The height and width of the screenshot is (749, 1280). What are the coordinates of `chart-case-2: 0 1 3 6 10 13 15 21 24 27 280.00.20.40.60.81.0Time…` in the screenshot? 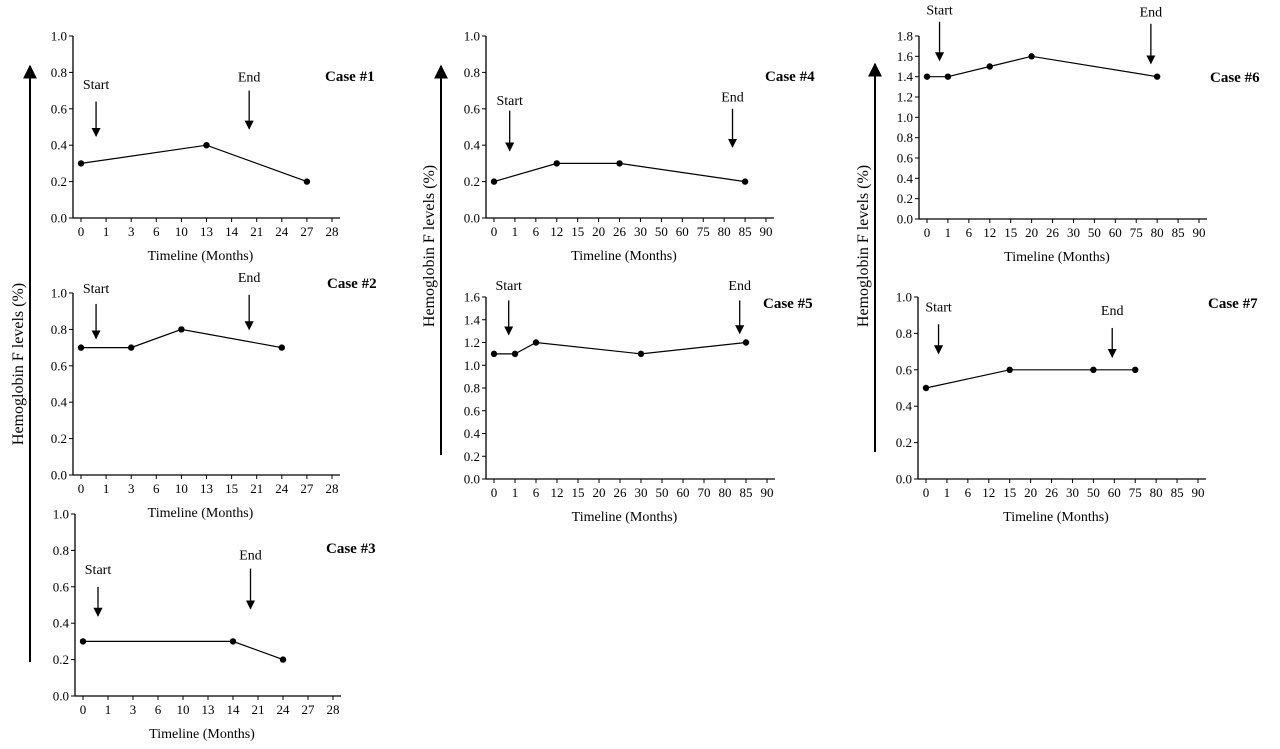 It's located at (214, 396).